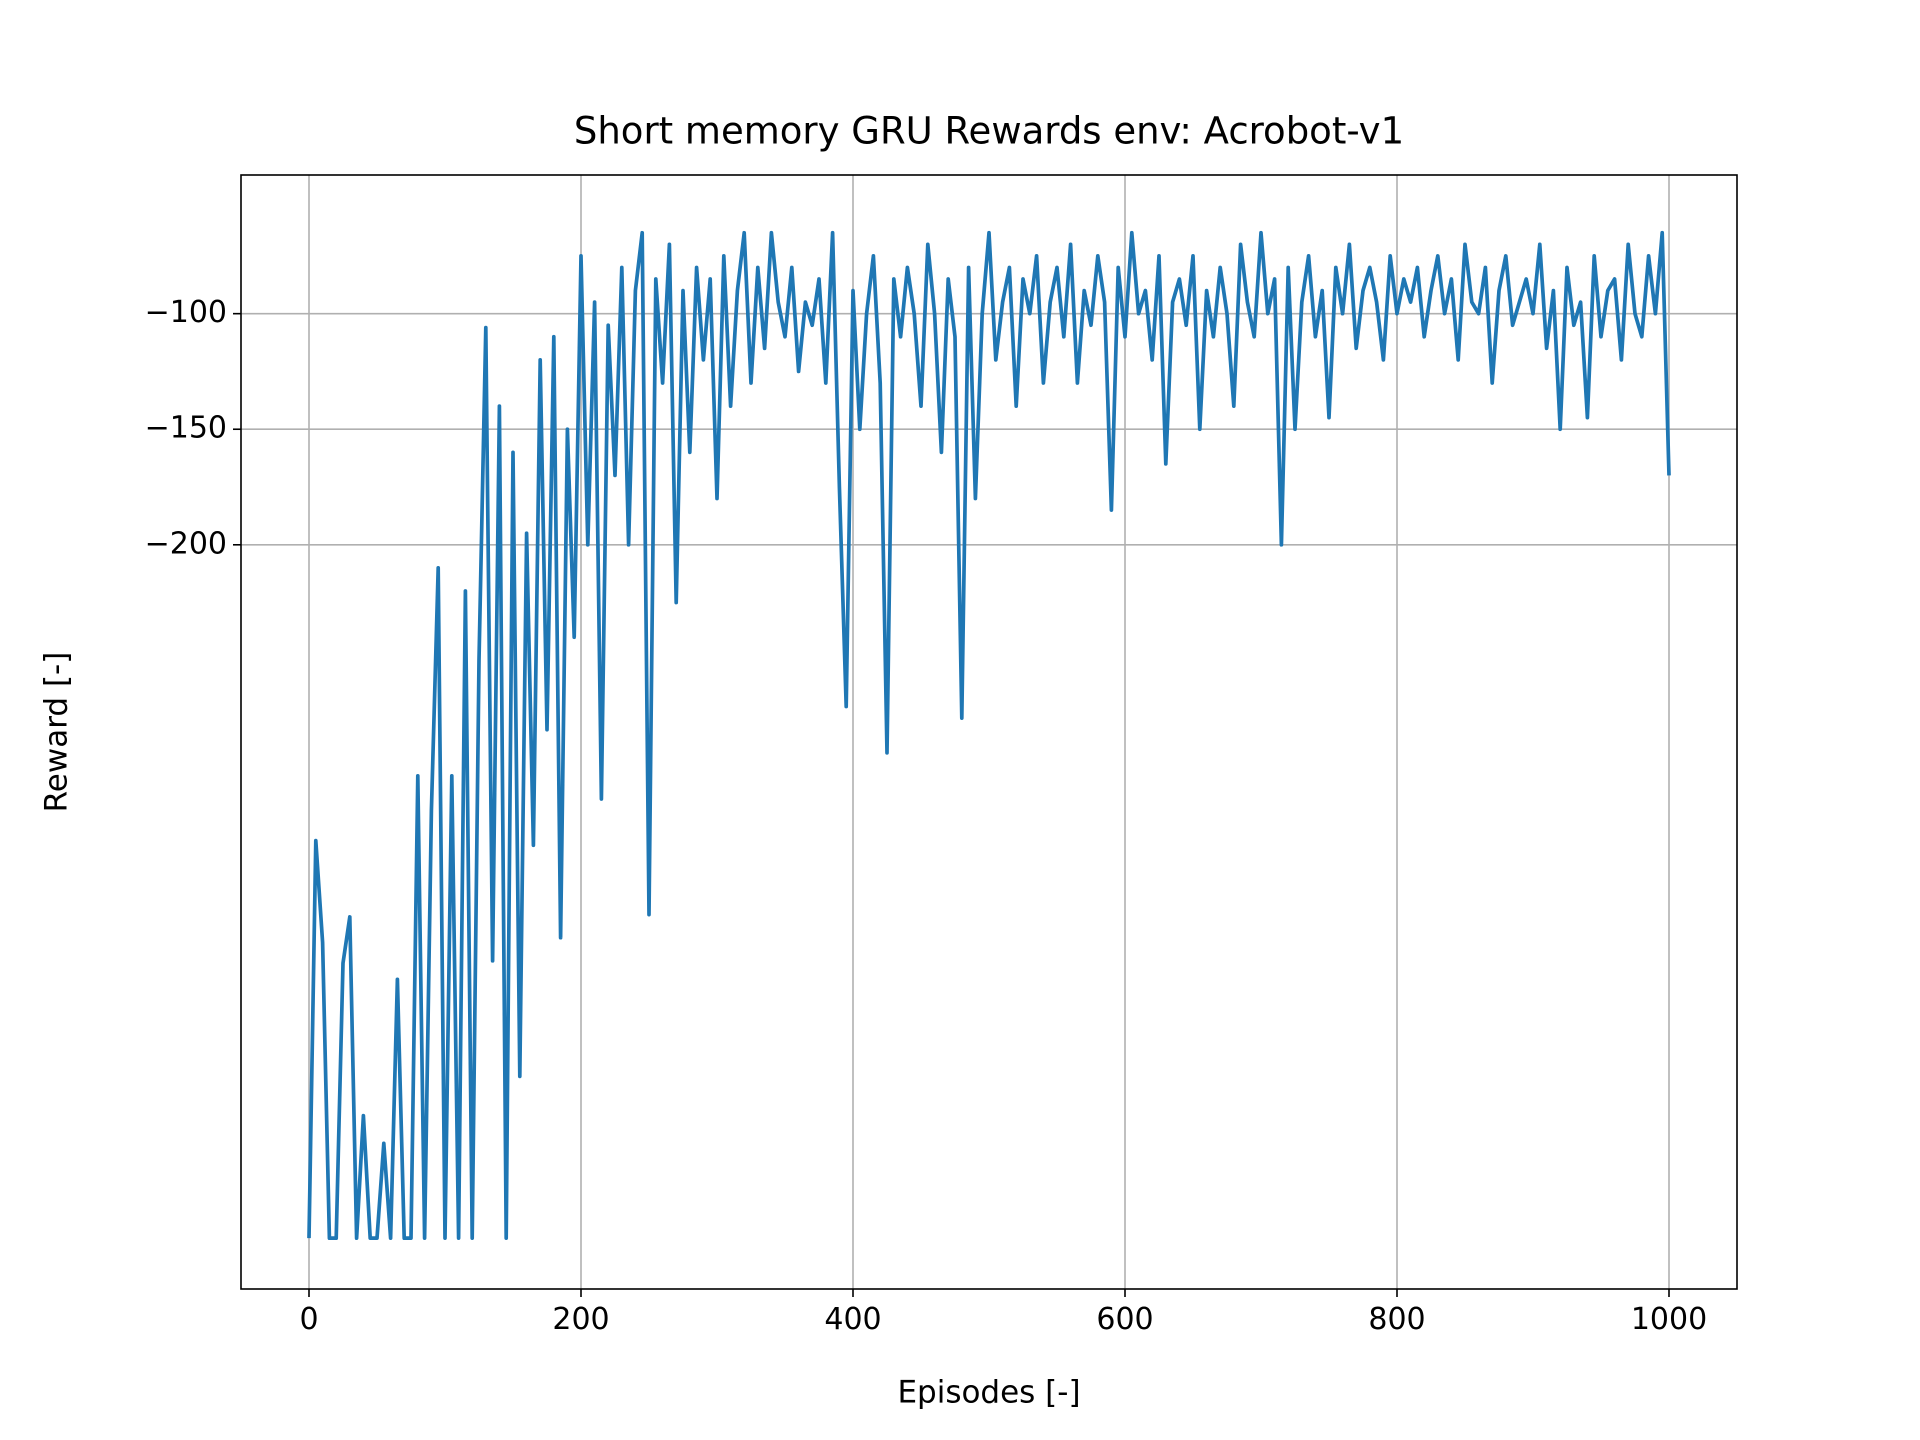  Describe the element at coordinates (852, 1319) in the screenshot. I see `x-tick-label: 400` at that location.